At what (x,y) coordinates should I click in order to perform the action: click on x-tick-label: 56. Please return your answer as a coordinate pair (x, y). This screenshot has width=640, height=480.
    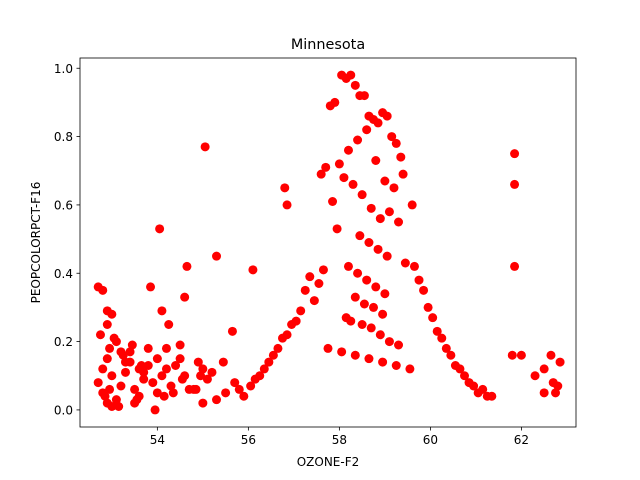
    Looking at the image, I should click on (248, 440).